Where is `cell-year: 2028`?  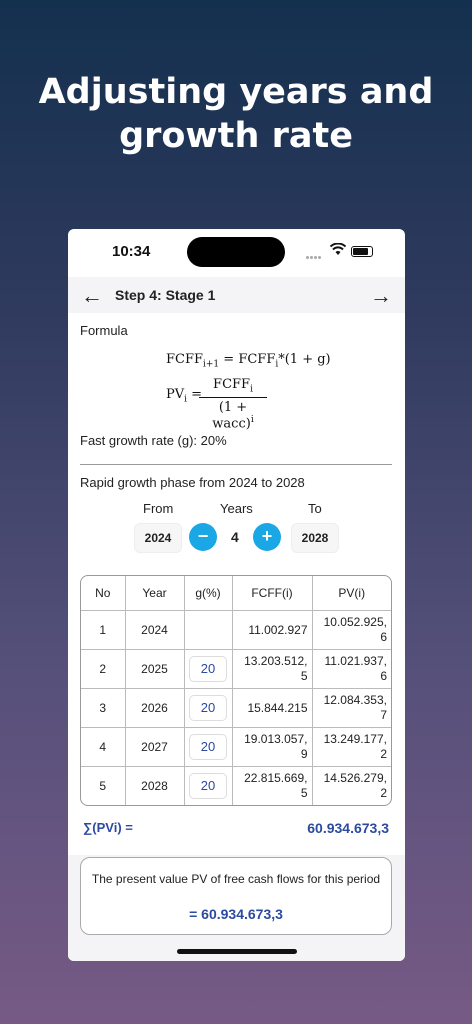 cell-year: 2028 is located at coordinates (154, 785).